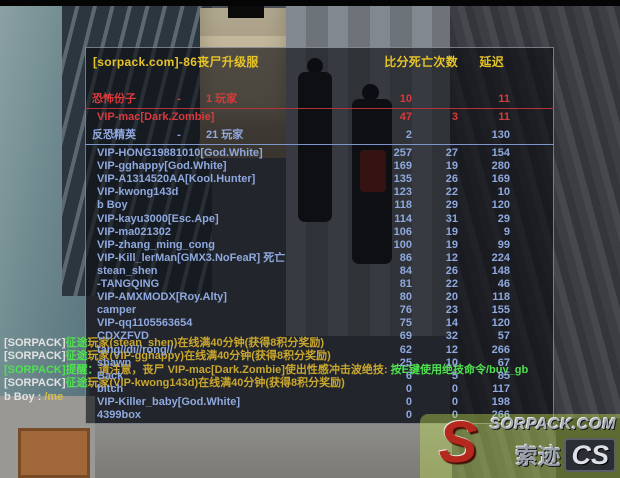  What do you see at coordinates (503, 362) in the screenshot?
I see `player-latency: 67` at bounding box center [503, 362].